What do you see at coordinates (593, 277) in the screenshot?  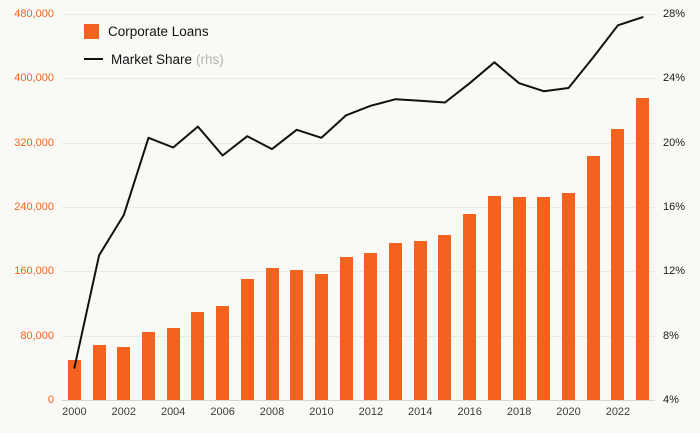 I see `bar-2021` at bounding box center [593, 277].